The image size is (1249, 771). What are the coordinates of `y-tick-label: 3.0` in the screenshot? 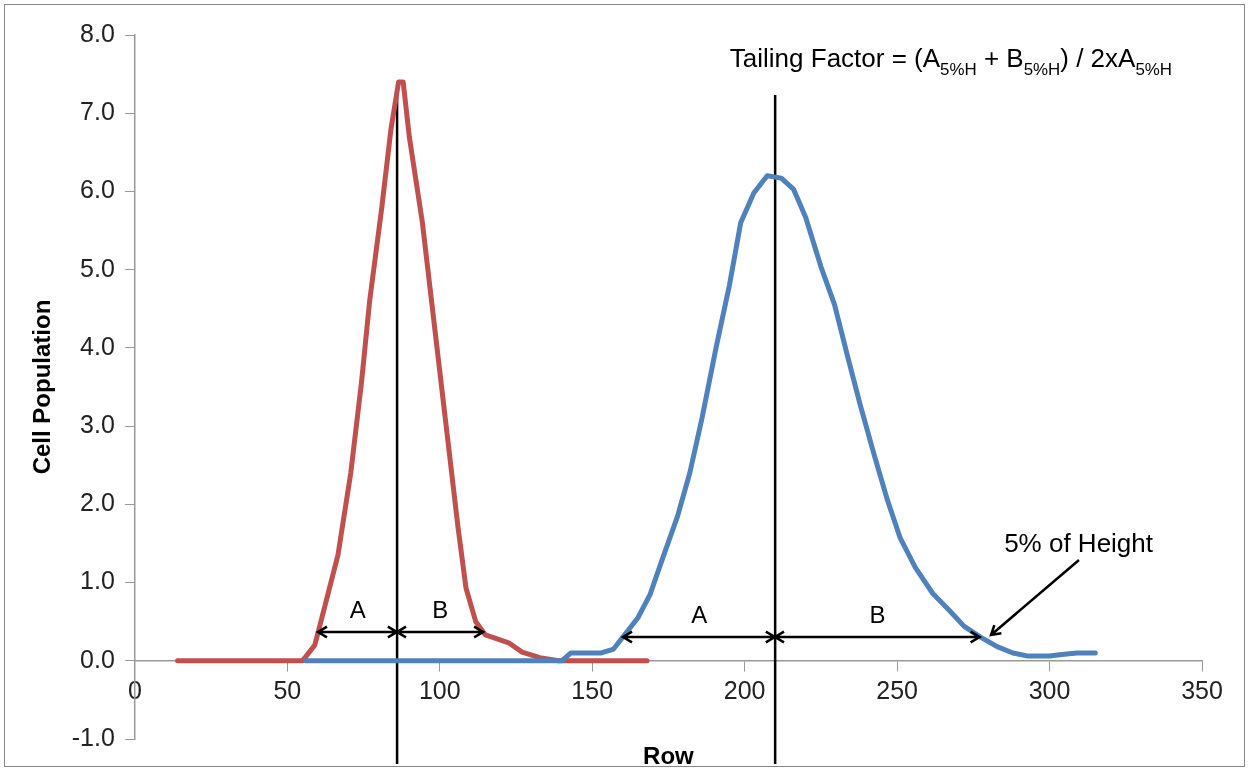 It's located at (97, 424).